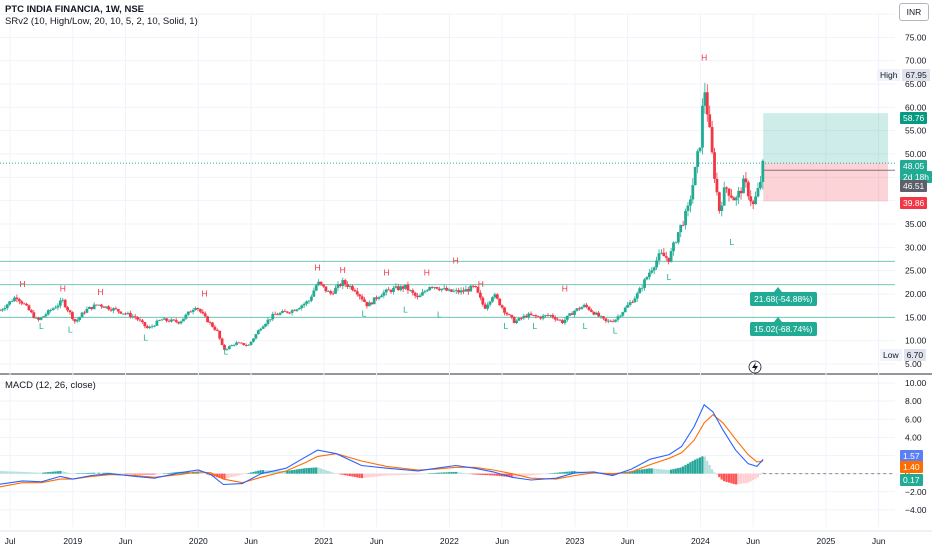 The image size is (932, 550). I want to click on target-badge-1: 21.68(-54.88%), so click(783, 299).